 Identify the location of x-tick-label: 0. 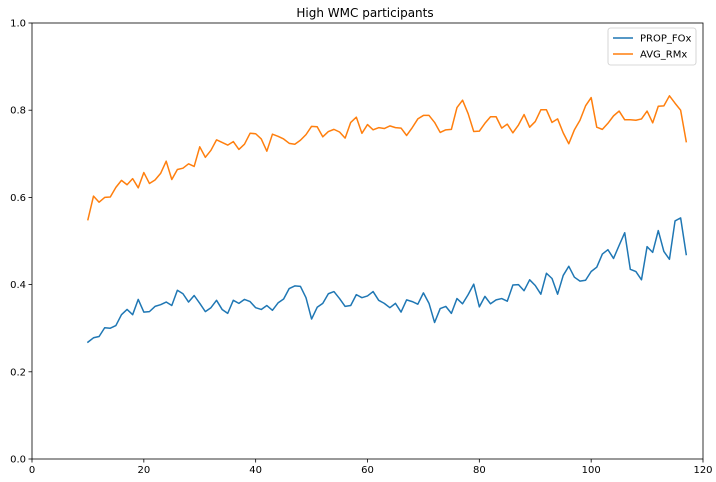
(32, 470).